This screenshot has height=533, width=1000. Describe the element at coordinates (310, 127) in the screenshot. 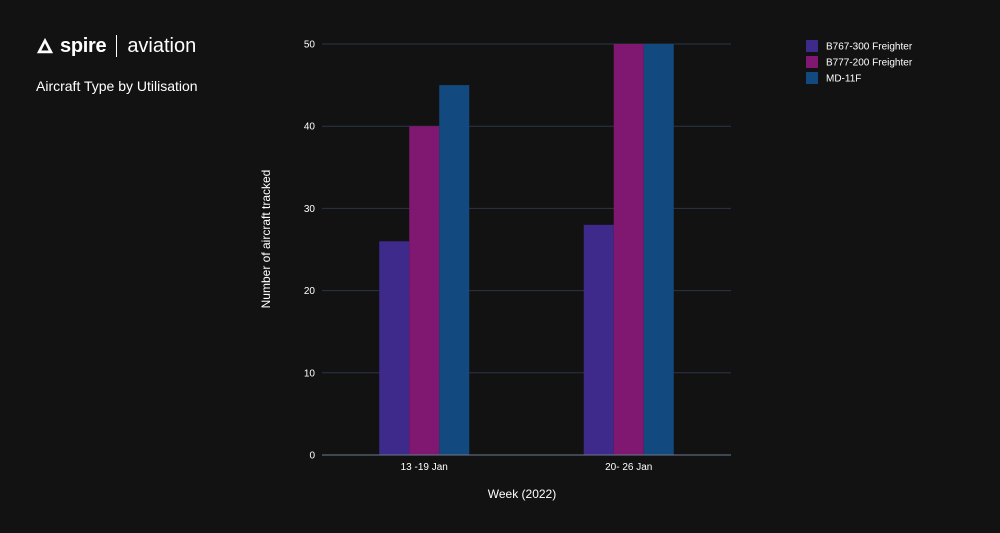

I see `y-tick-label: 40` at that location.